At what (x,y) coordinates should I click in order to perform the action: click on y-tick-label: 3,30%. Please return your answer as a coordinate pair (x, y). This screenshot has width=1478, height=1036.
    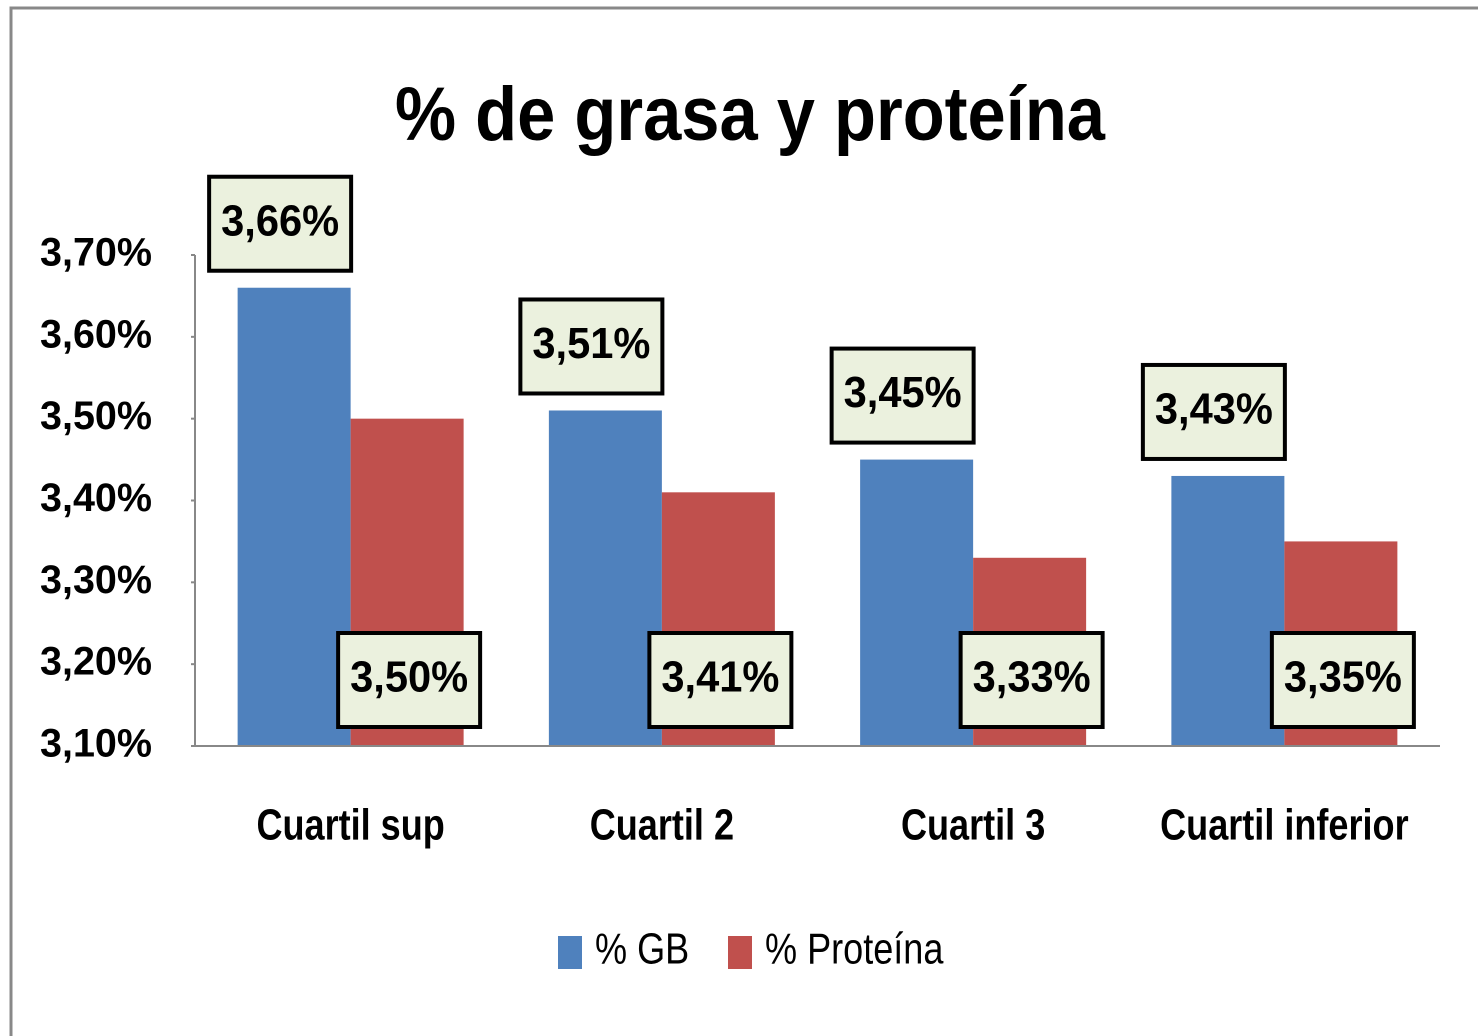
    Looking at the image, I should click on (96, 580).